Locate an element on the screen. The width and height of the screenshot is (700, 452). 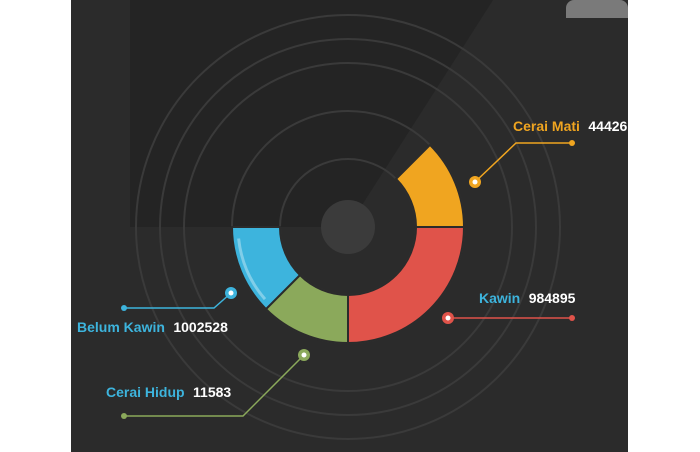
end-dot-cerai-hidup is located at coordinates (124, 416).